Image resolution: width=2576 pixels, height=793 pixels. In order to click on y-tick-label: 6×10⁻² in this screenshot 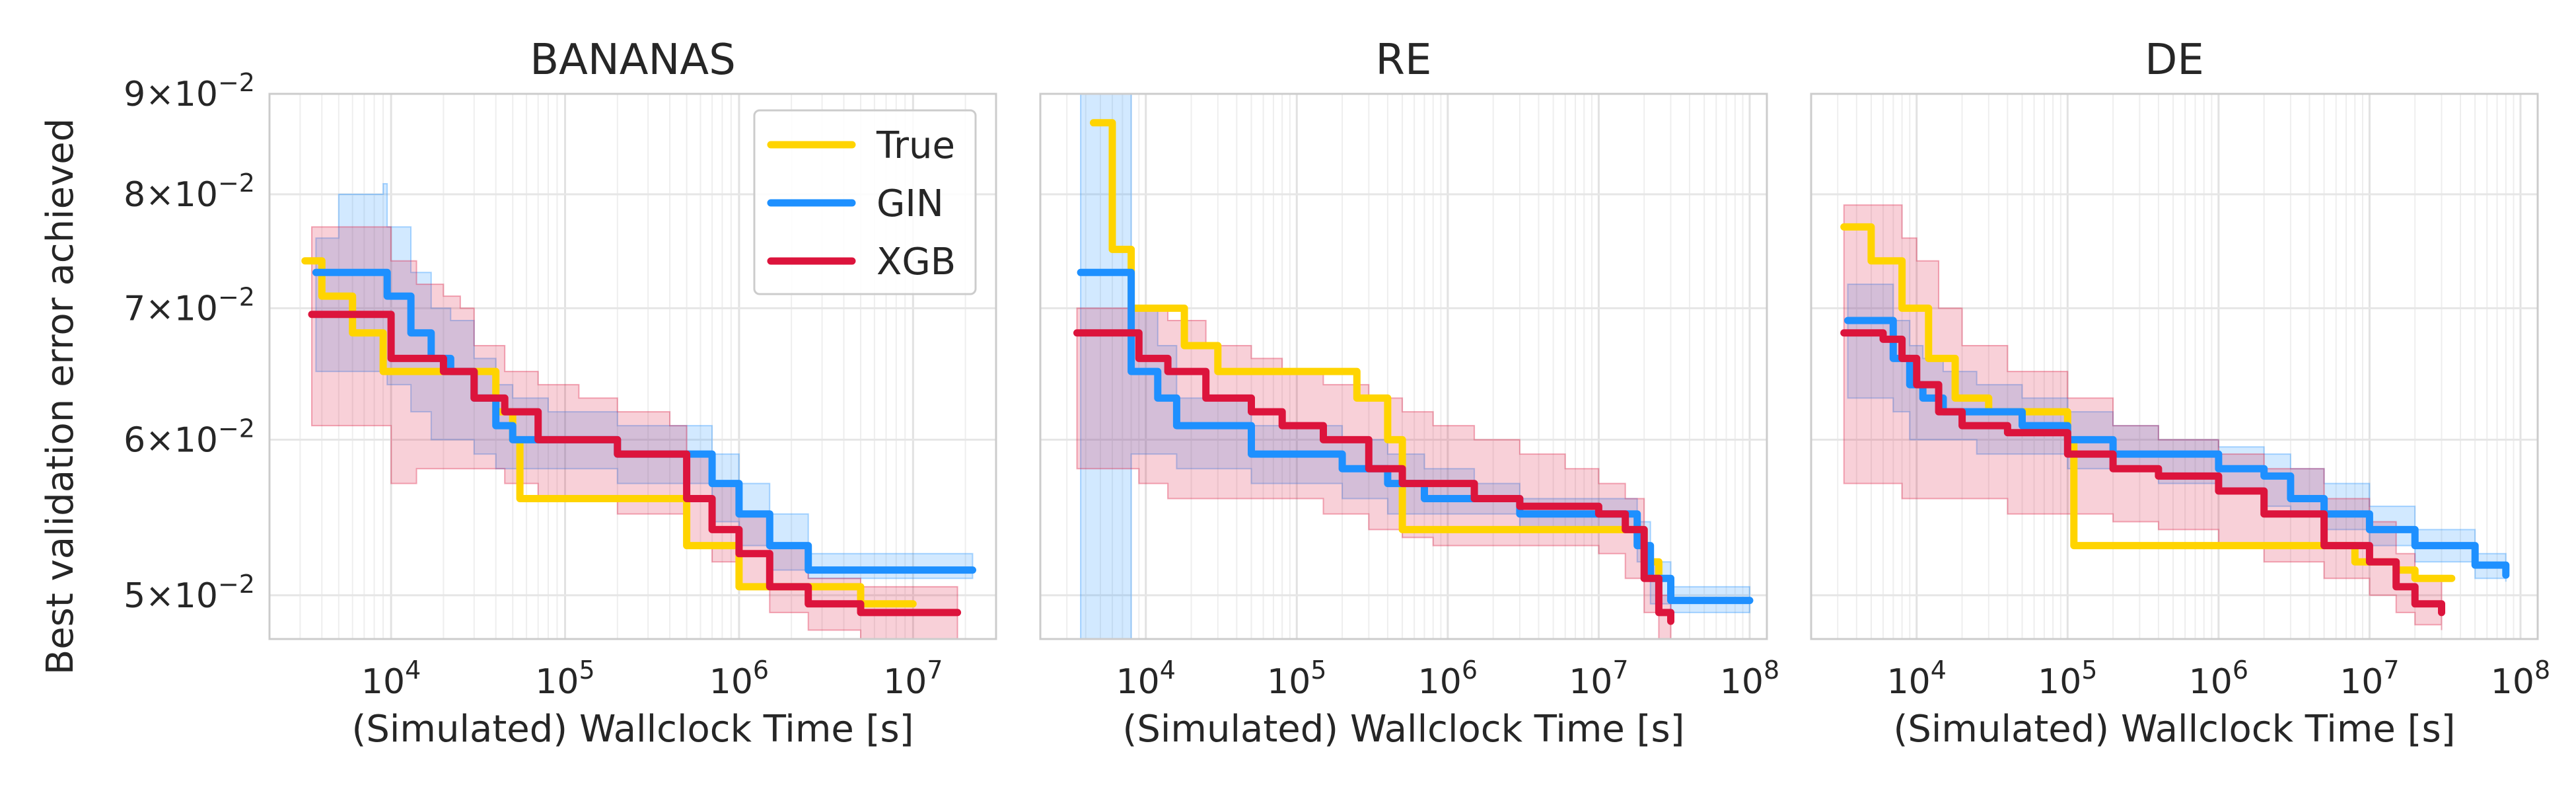, I will do `click(190, 437)`.